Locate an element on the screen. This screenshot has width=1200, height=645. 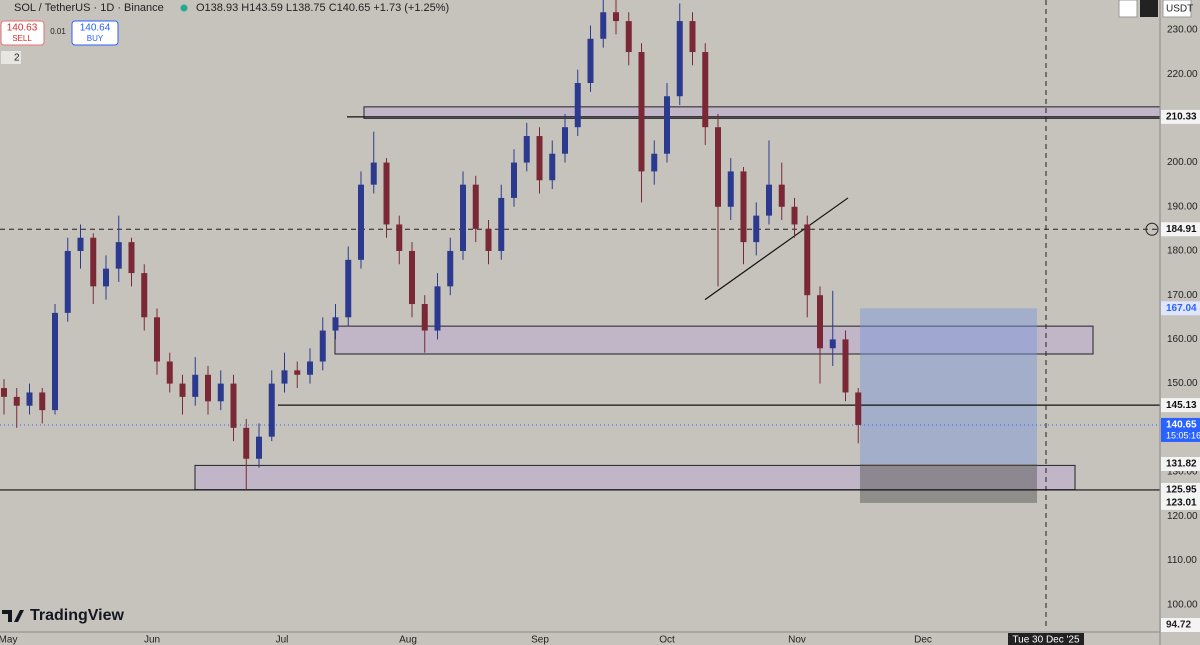
y-tick-label: 170.00 is located at coordinates (1182, 295).